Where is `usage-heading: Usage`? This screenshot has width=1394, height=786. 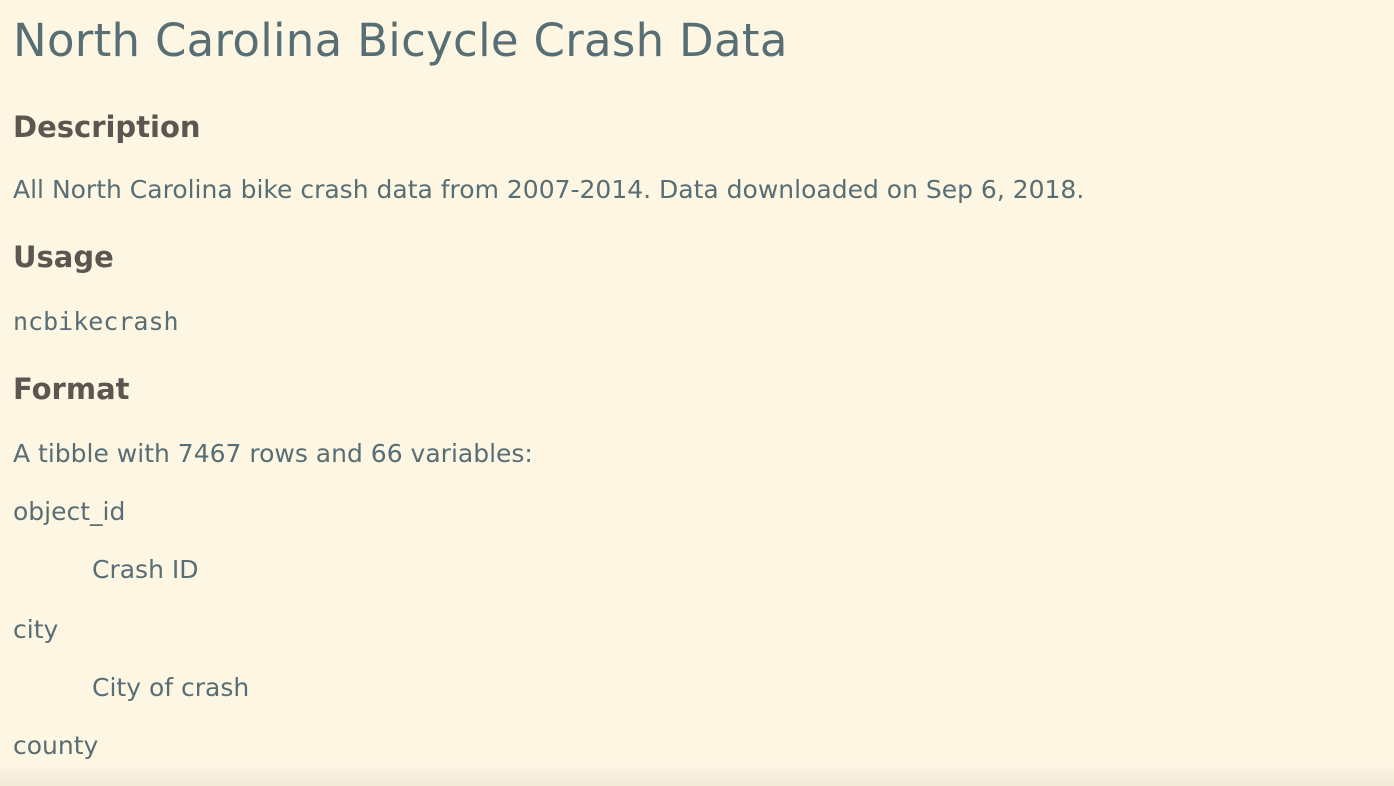 usage-heading: Usage is located at coordinates (63, 257).